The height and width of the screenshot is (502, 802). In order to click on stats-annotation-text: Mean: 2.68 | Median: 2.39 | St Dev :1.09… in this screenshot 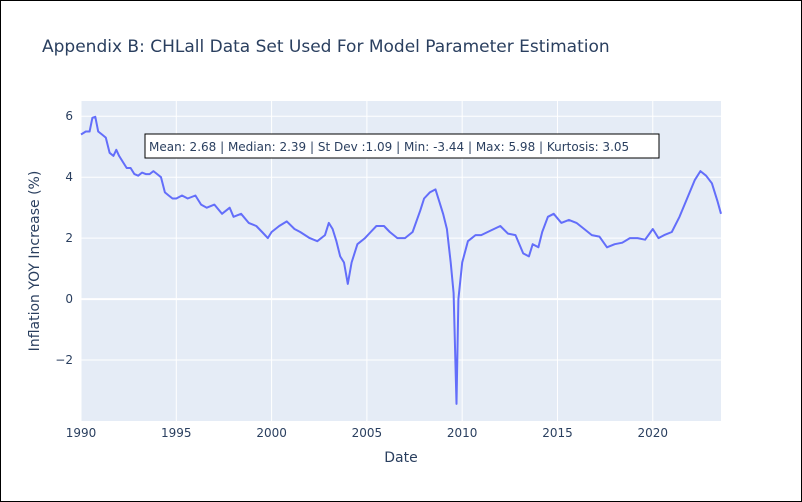, I will do `click(389, 147)`.